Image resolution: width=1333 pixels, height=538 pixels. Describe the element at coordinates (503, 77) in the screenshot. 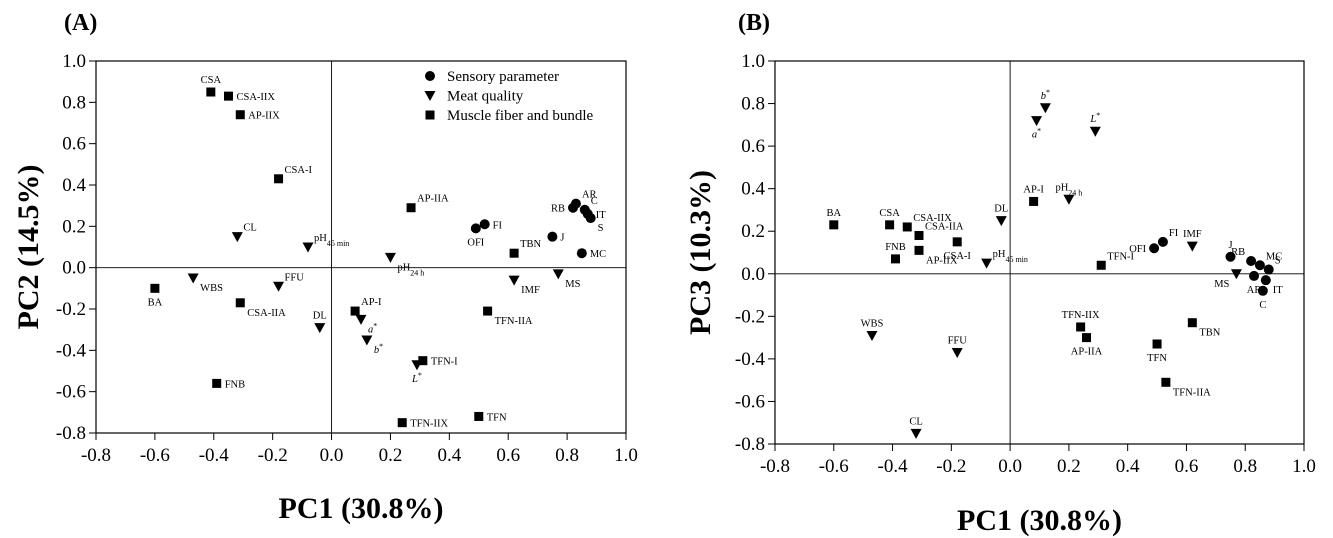

I see `legend-entry-label: Sensory parameter` at that location.